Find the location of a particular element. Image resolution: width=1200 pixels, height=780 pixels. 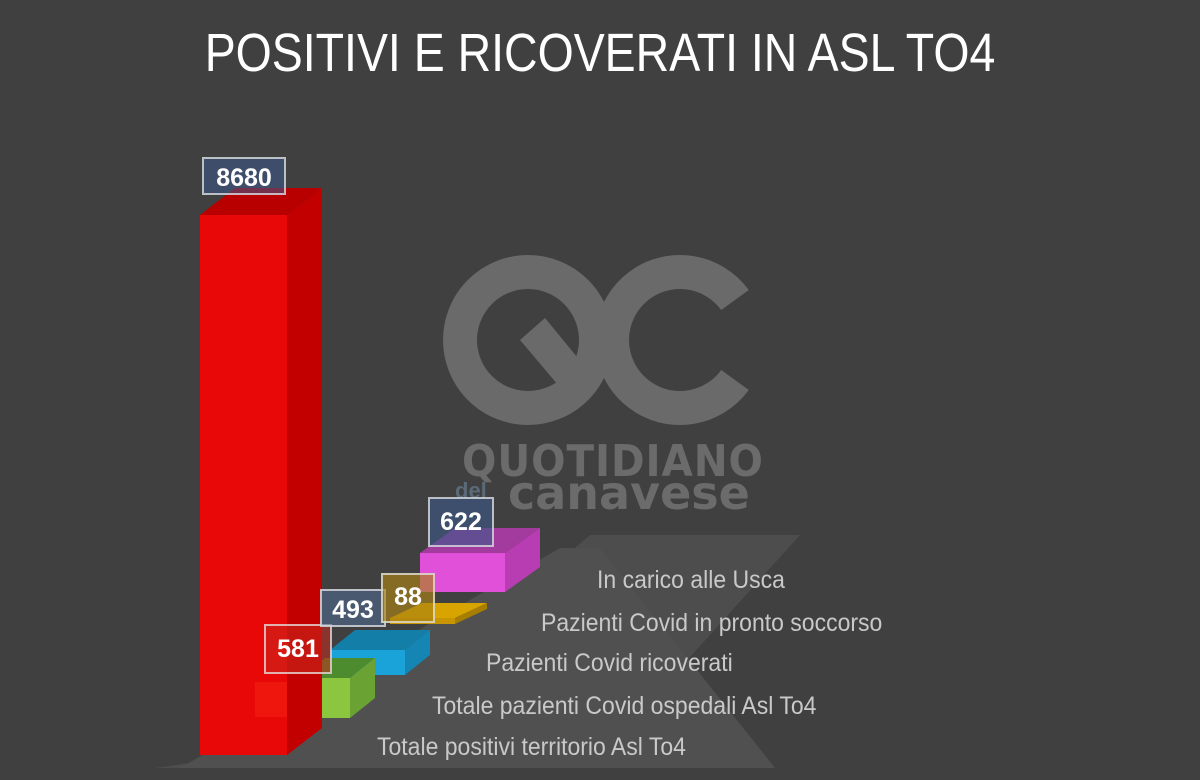

category-label-totale-ospedali: Totale pazienti Covid ospedali Asl To4 is located at coordinates (624, 706).